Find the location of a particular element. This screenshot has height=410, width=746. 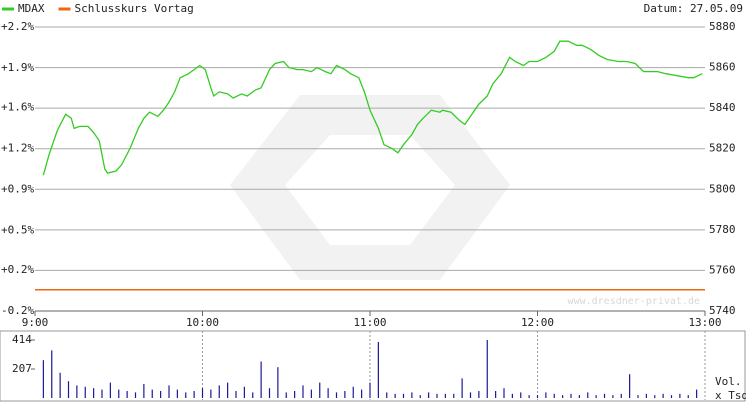

x-tick-label: 9:00 is located at coordinates (35, 322).